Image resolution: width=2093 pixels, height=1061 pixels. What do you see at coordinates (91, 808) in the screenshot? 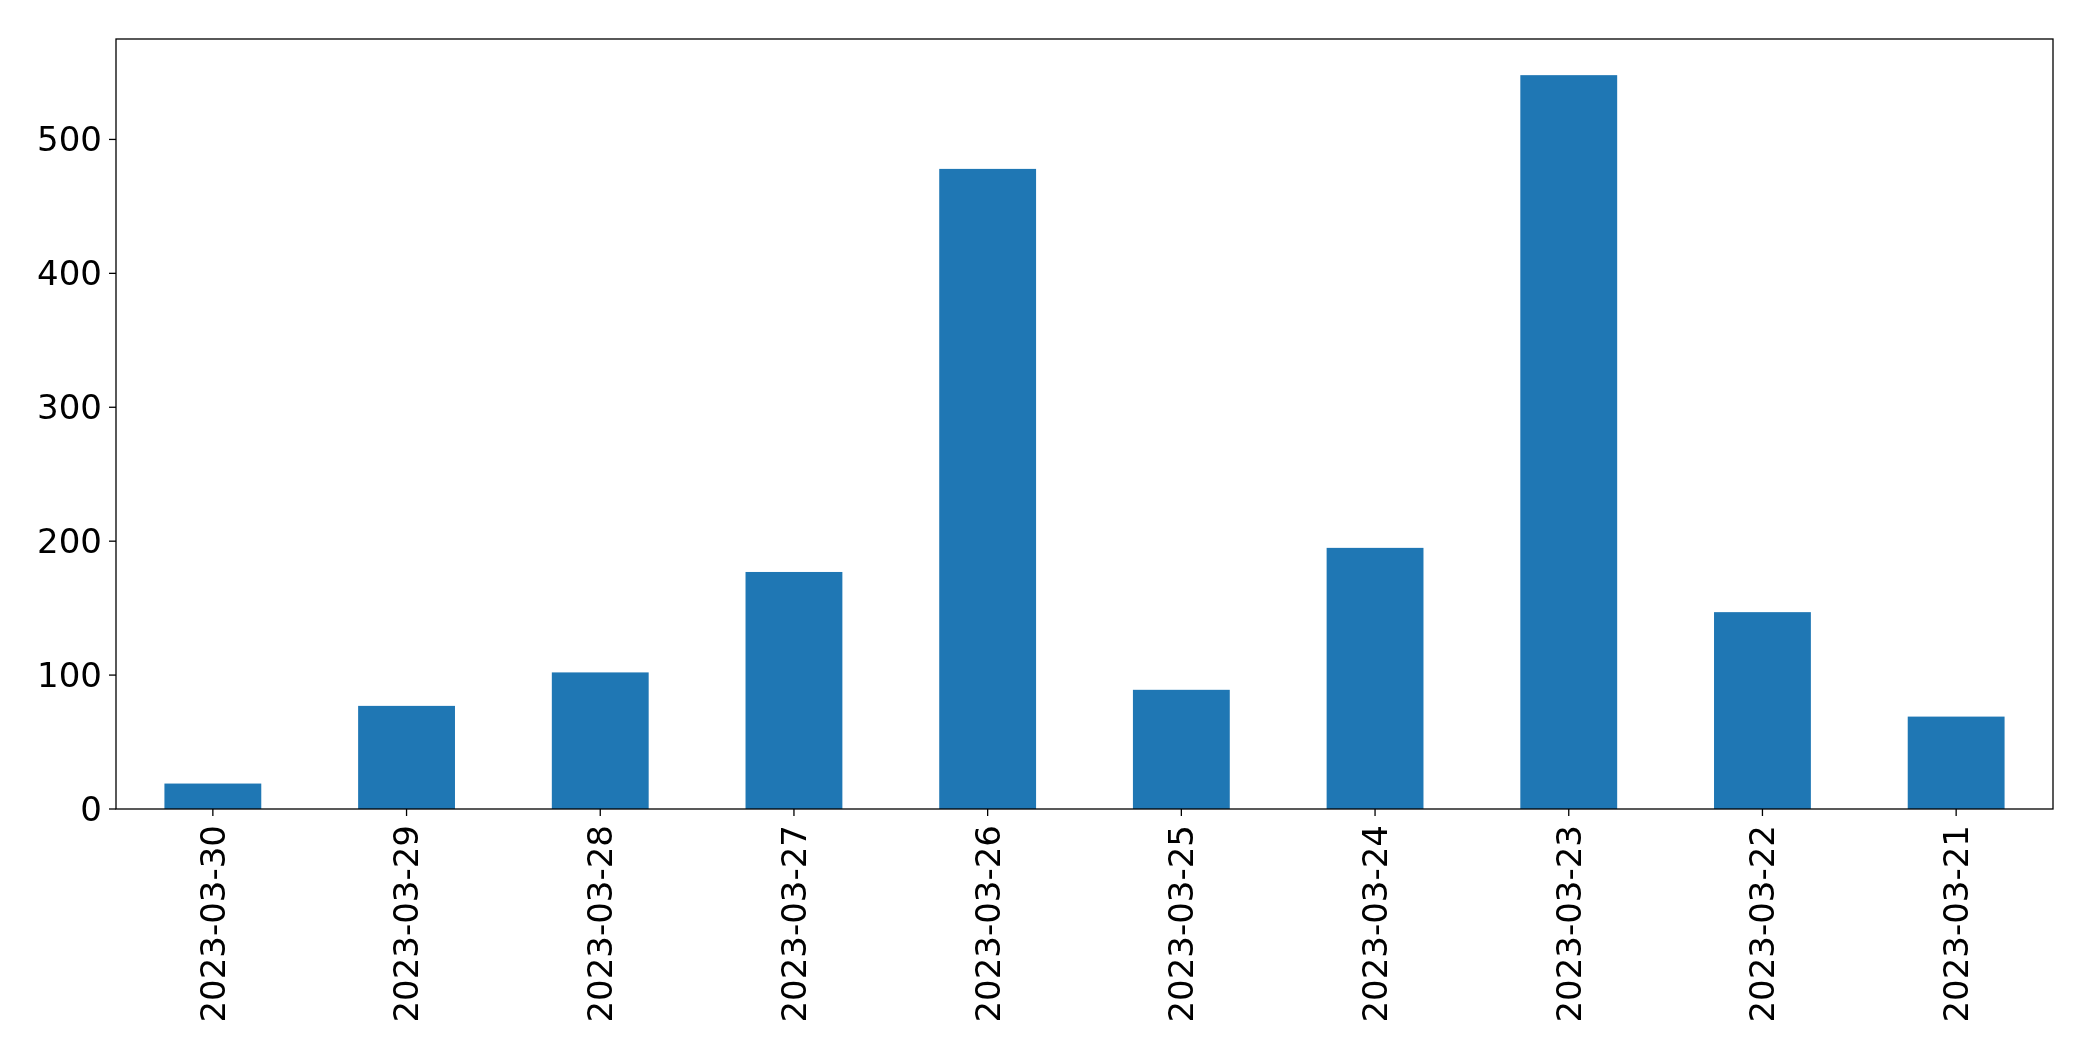
I see `y-tick-label: 0` at bounding box center [91, 808].